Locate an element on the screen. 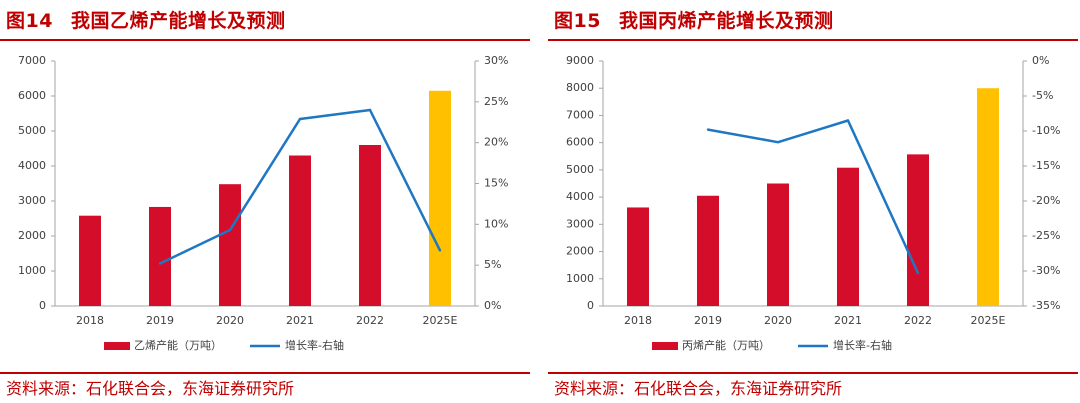  figure-number: 图15 is located at coordinates (577, 21).